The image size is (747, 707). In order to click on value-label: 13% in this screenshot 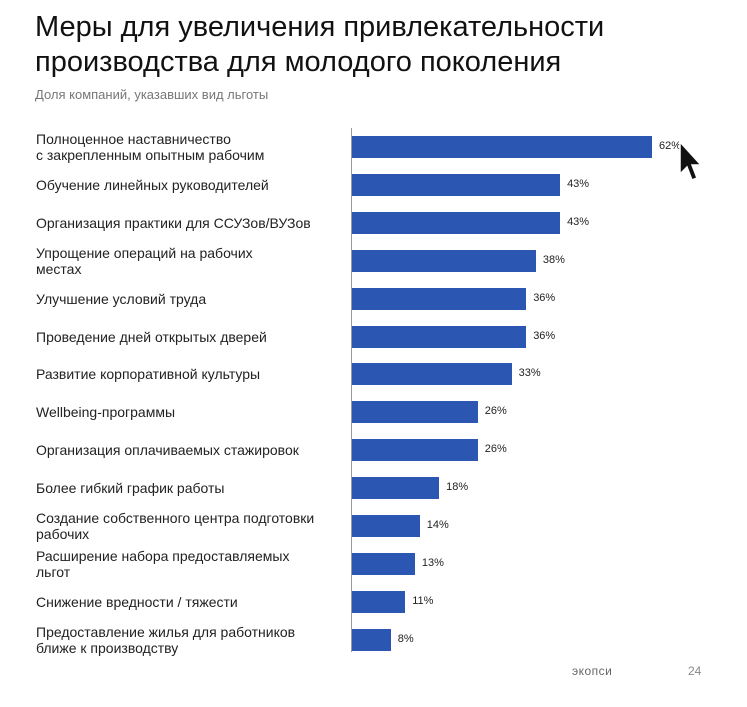, I will do `click(432, 562)`.